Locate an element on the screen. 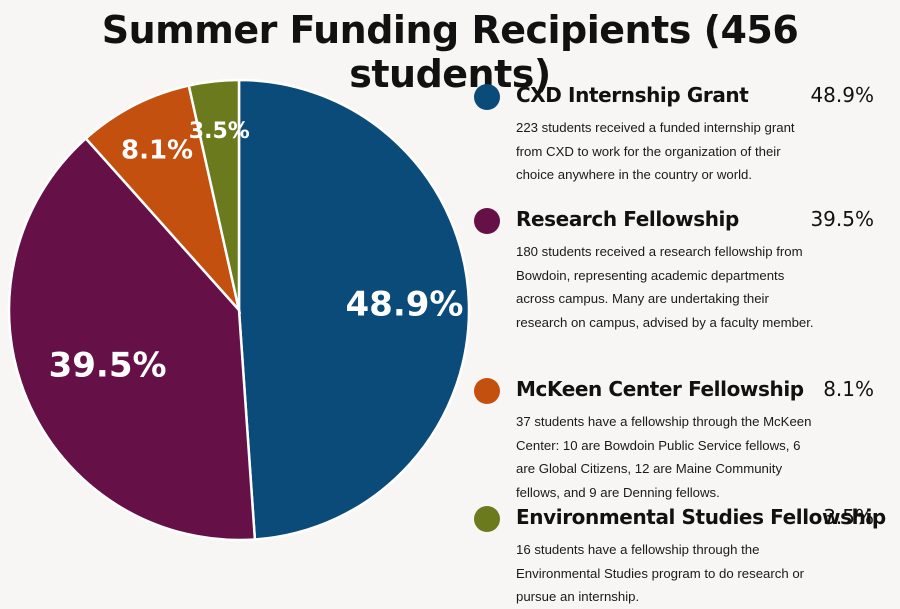 Image resolution: width=900 pixels, height=609 pixels. legend-percentage: 3.5% is located at coordinates (848, 517).